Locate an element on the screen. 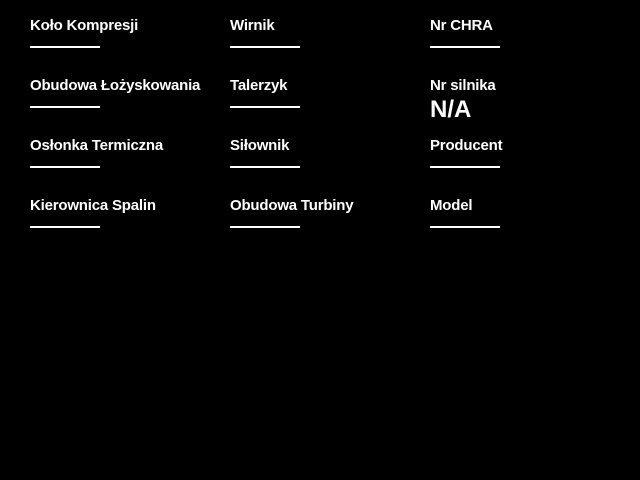 This screenshot has width=640, height=480. field-kierownica-spalin: Kierownica Spalin is located at coordinates (127, 212).